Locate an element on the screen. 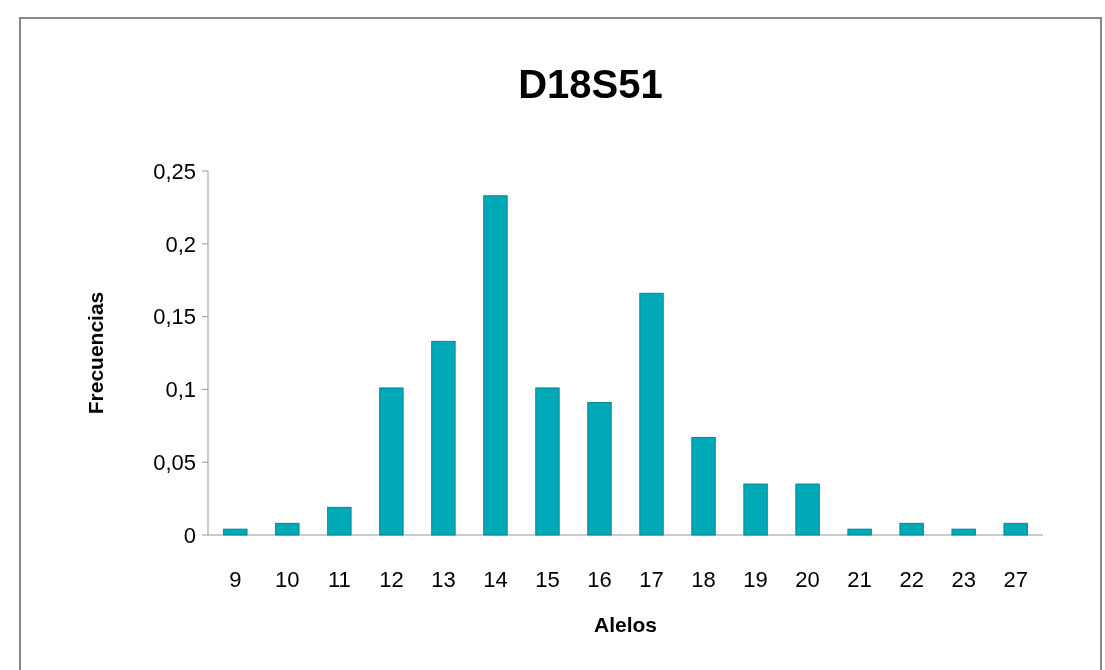 The height and width of the screenshot is (670, 1105). x-tick-label: 20 is located at coordinates (807, 579).